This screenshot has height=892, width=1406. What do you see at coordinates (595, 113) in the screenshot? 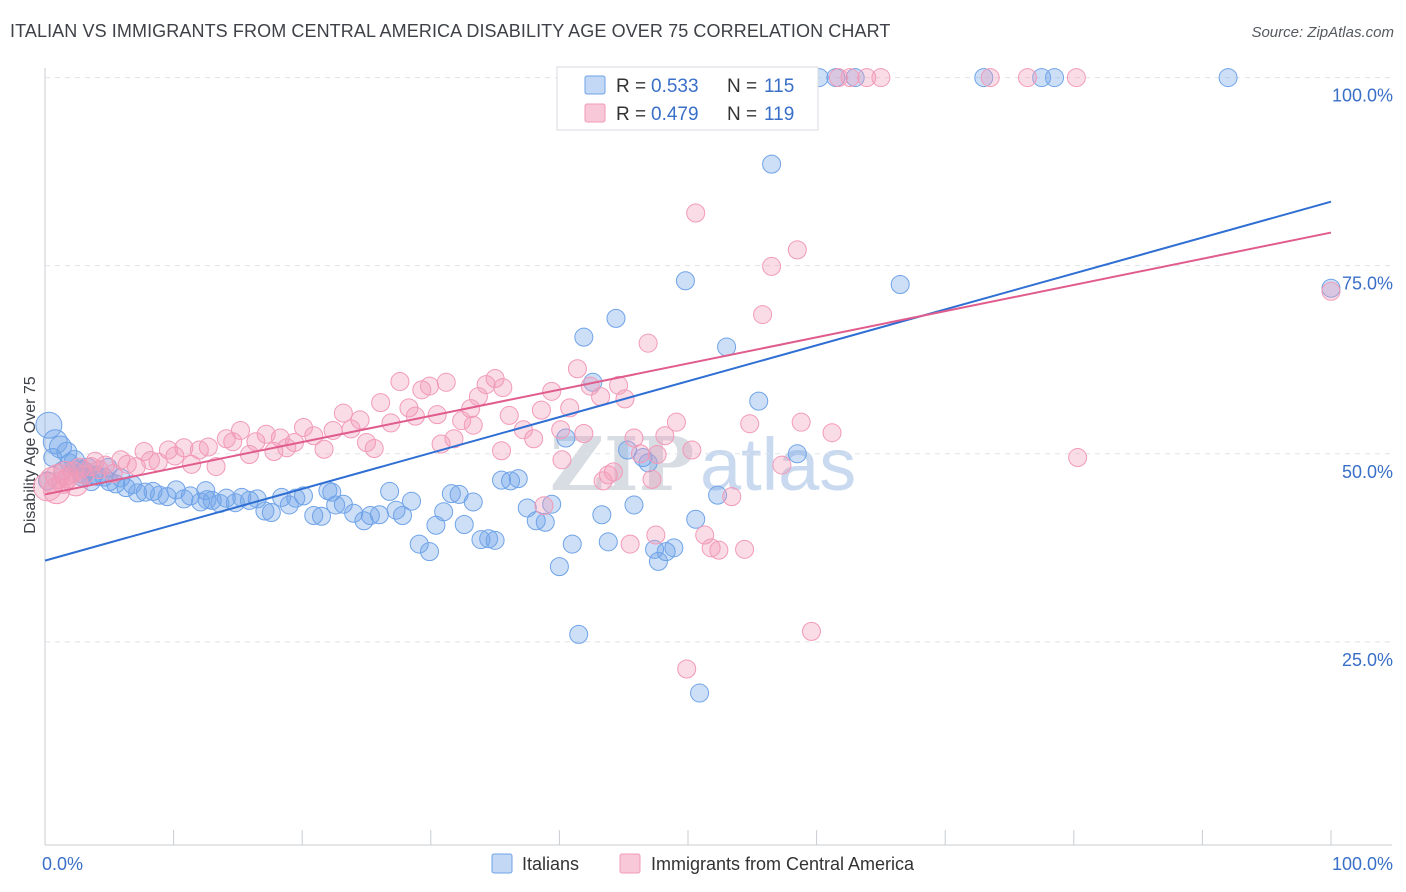
I see `stats-swatch-central-america` at bounding box center [595, 113].